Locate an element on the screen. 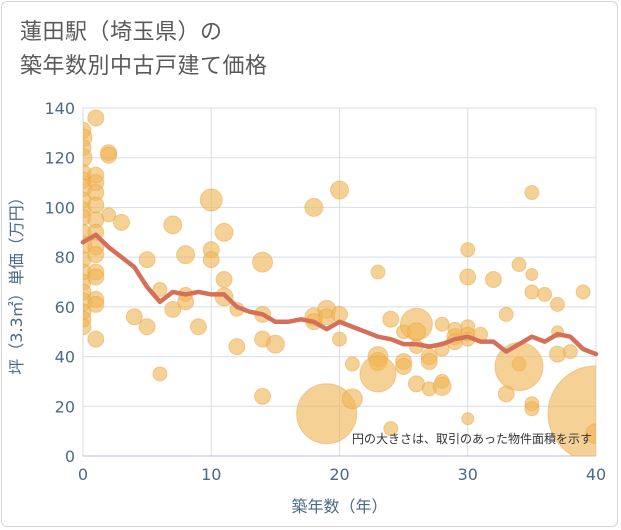  x-tick-label: 40 is located at coordinates (596, 474).